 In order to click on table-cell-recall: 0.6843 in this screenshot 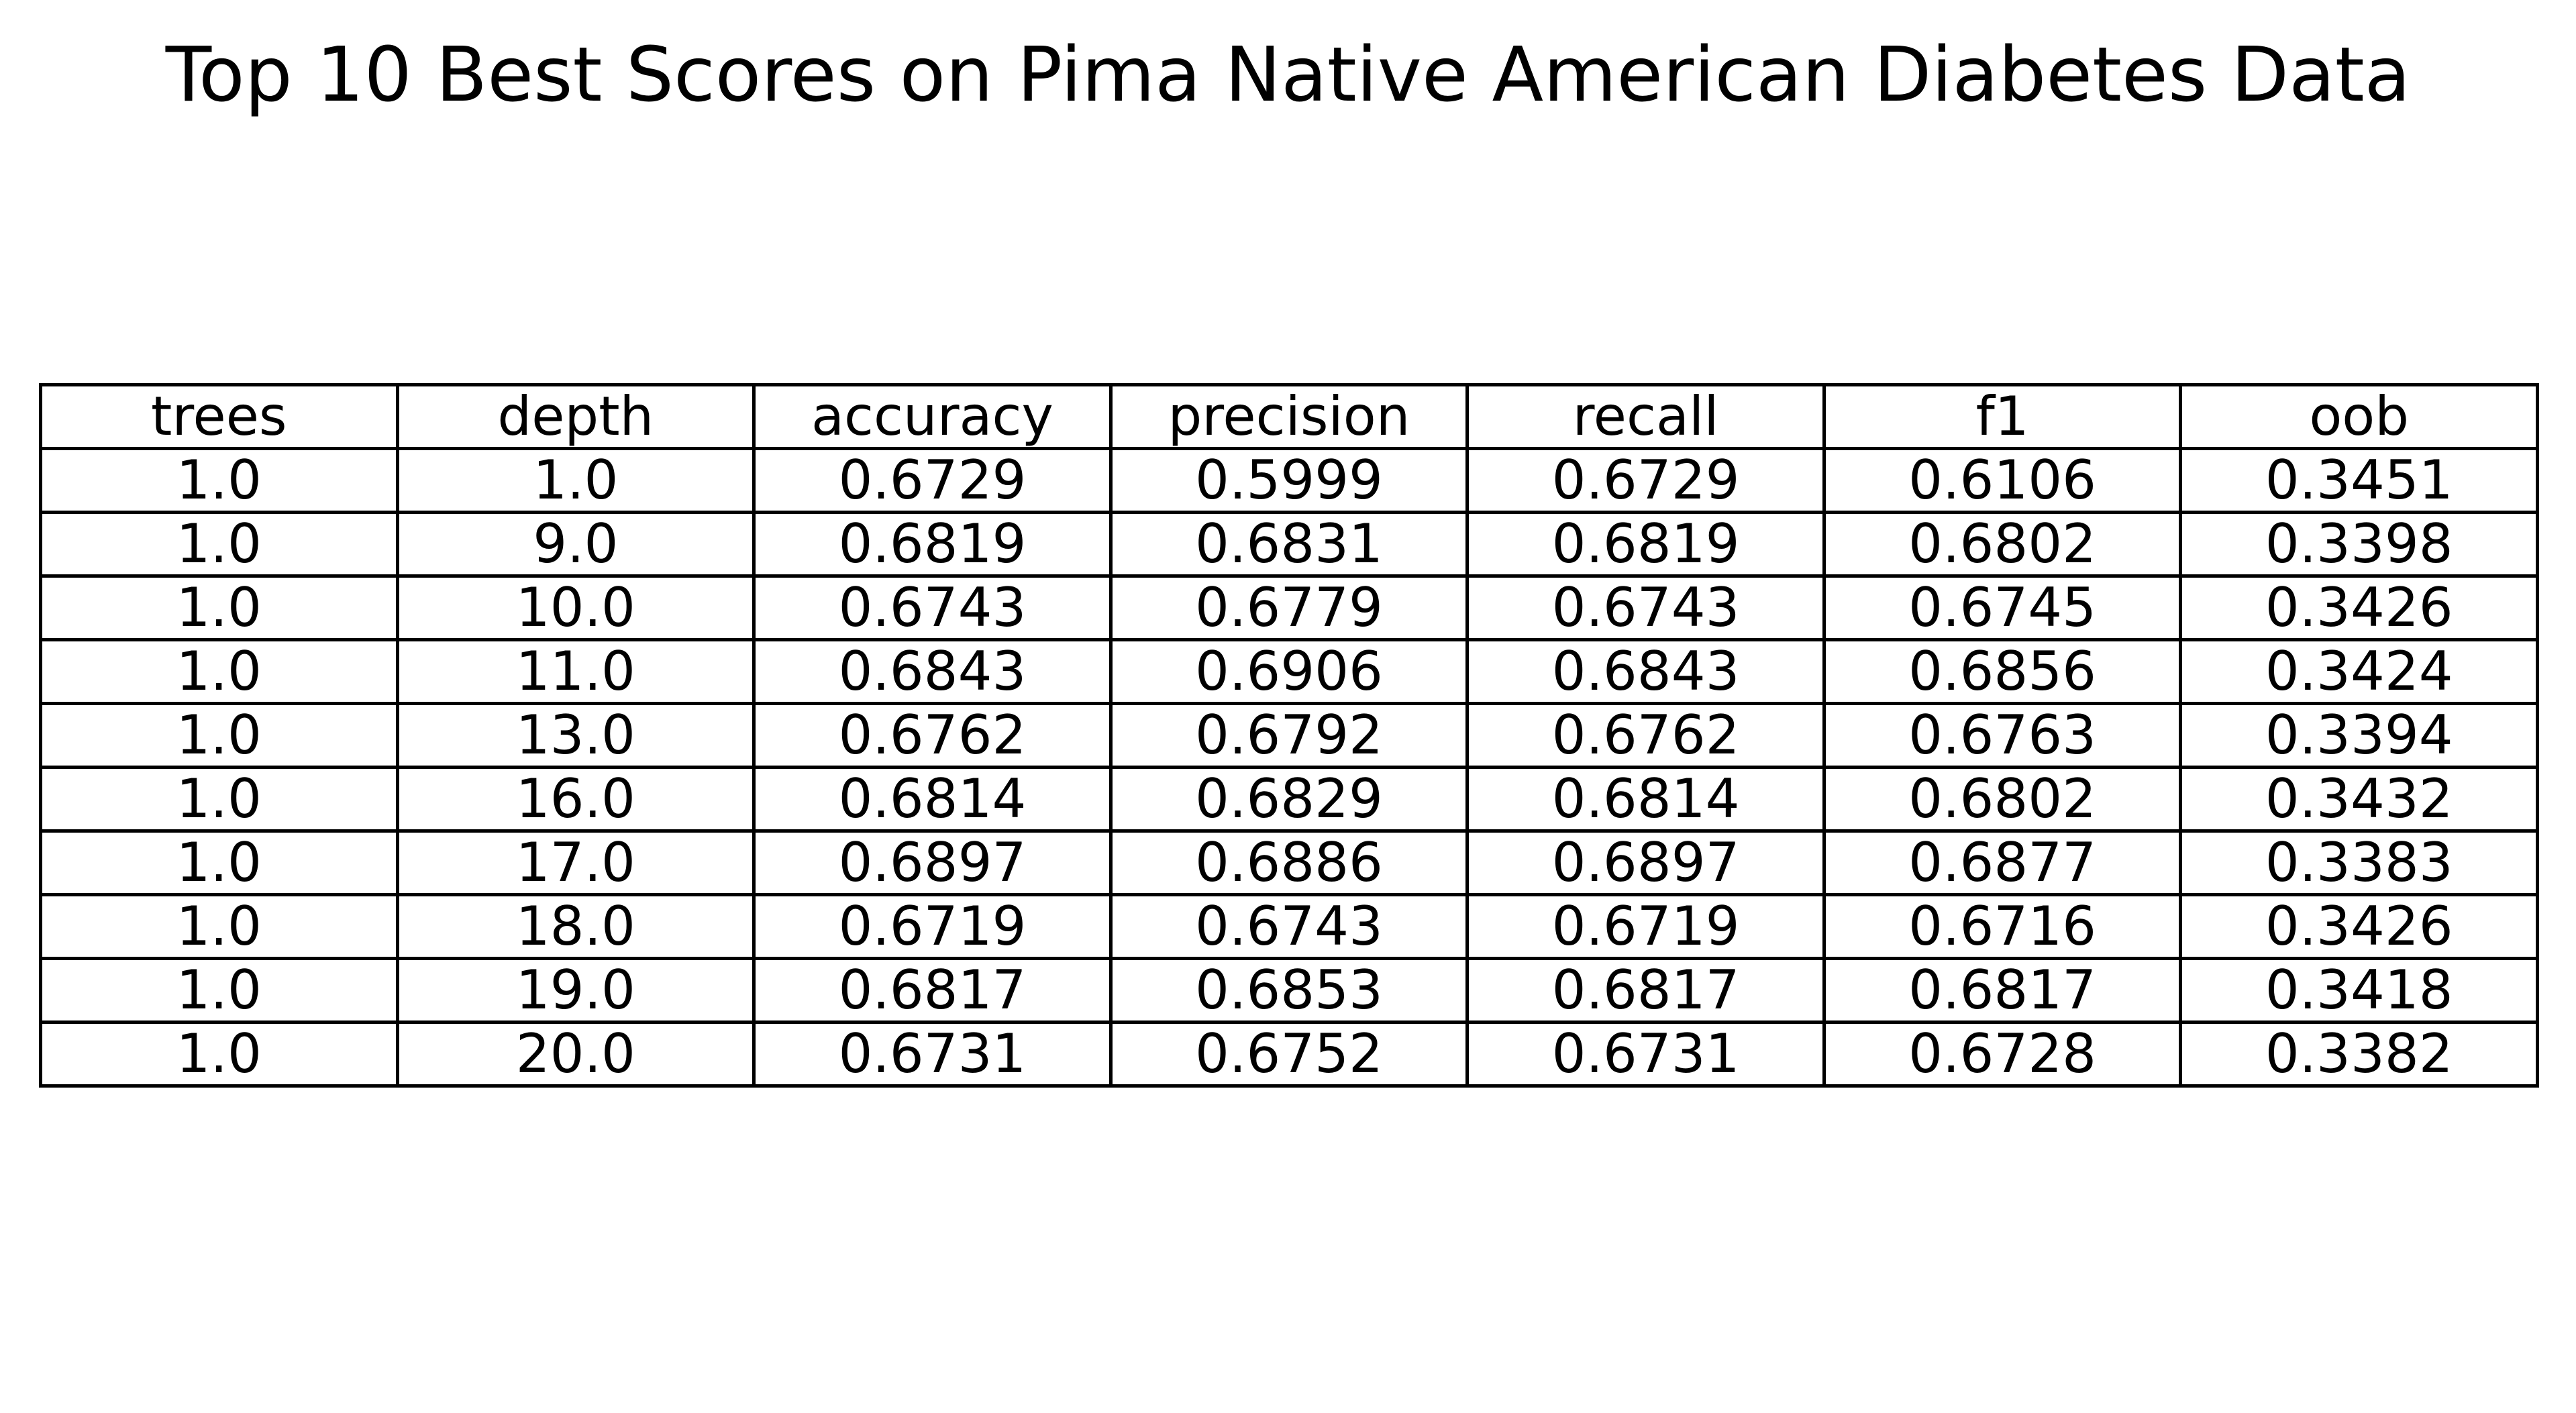, I will do `click(1645, 671)`.